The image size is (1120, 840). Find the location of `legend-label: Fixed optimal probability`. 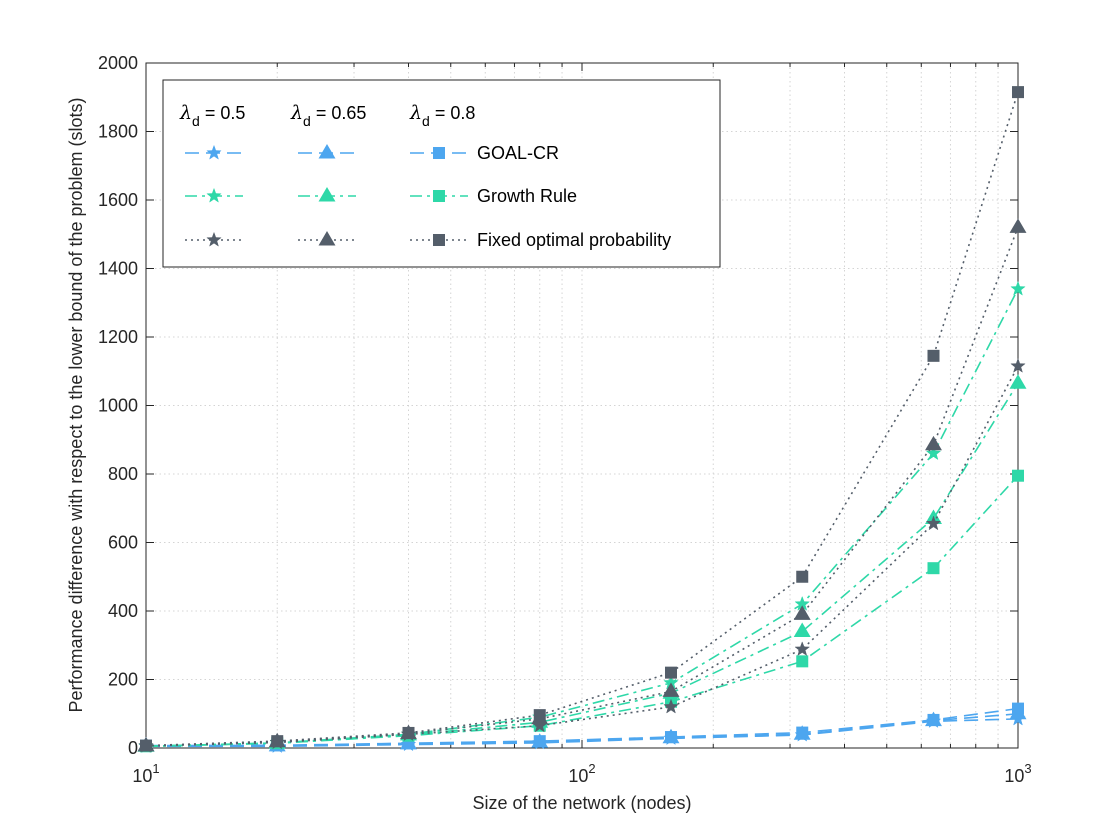

legend-label: Fixed optimal probability is located at coordinates (574, 240).